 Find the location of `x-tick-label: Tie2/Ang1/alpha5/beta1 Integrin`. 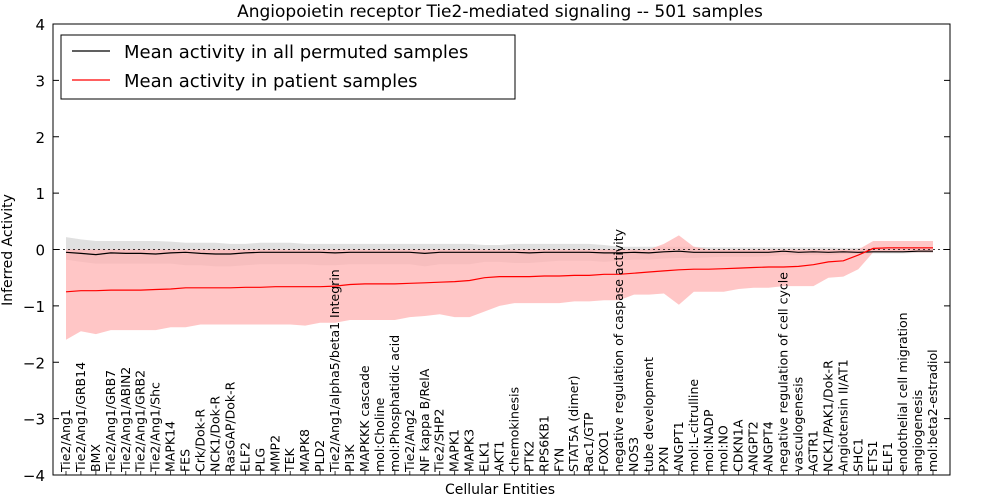

x-tick-label: Tie2/Ang1/alpha5/beta1 Integrin is located at coordinates (334, 371).